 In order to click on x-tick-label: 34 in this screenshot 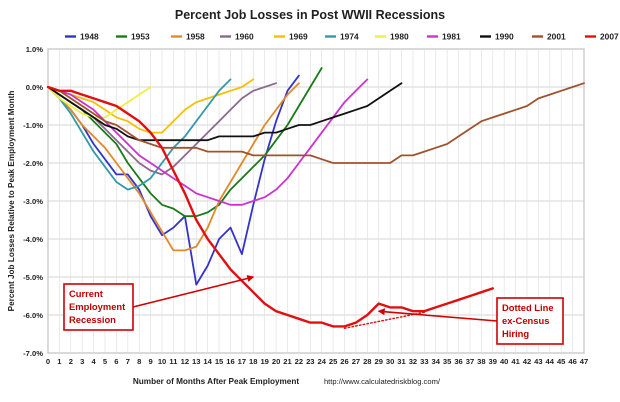, I will do `click(436, 361)`.